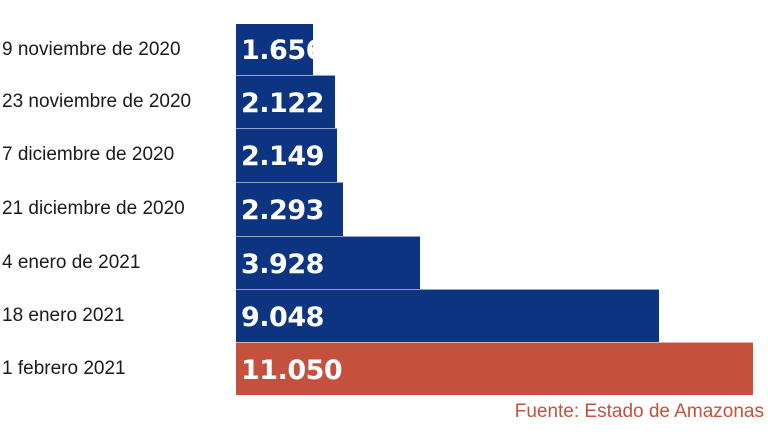 The image size is (768, 447). I want to click on bar-value-label: 1.656, so click(282, 50).